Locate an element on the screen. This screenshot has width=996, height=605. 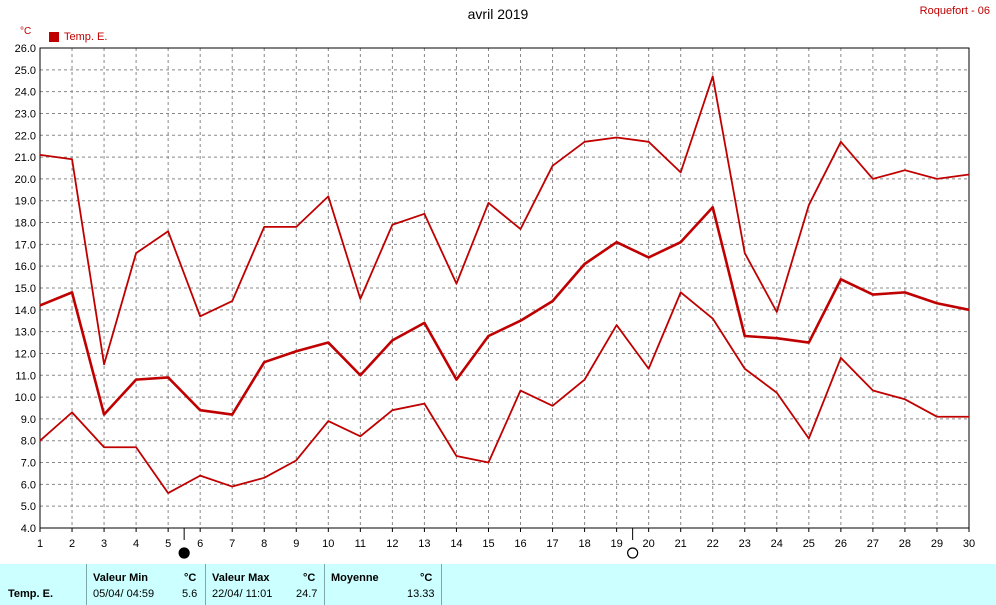
y-tick-label: 12.0 is located at coordinates (25, 354).